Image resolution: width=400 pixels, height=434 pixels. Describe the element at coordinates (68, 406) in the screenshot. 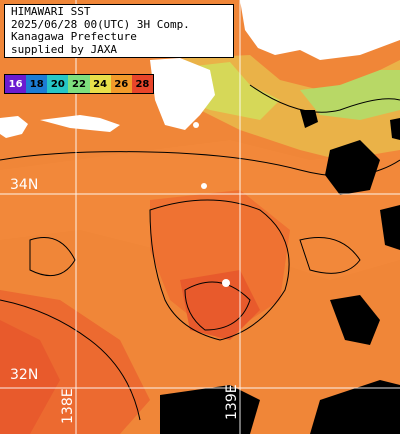

I see `lon-label-138e: 138E` at that location.